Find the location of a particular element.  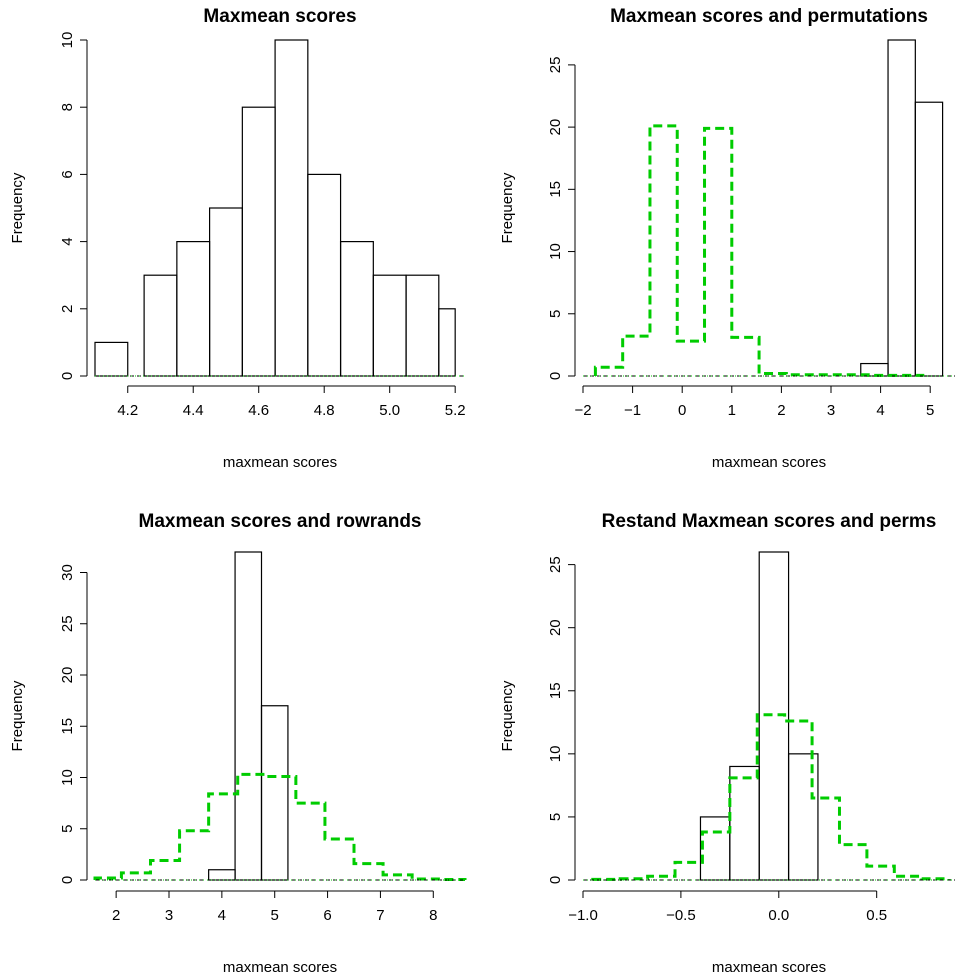

chart-title: Maxmean scores and rowrands is located at coordinates (280, 521).